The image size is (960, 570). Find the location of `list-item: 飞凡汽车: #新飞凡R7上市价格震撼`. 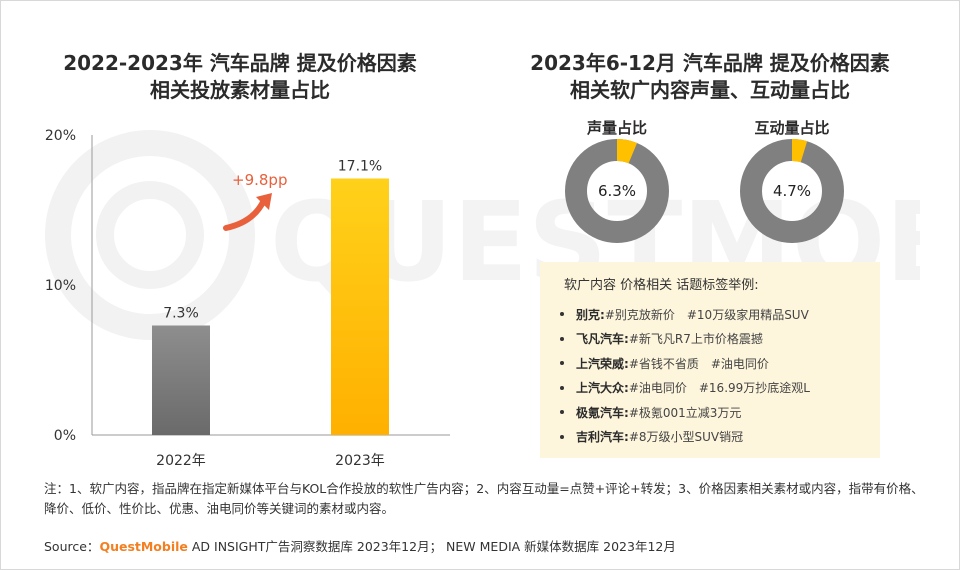

list-item: 飞凡汽车: #新飞凡R7上市价格震撼 is located at coordinates (685, 339).